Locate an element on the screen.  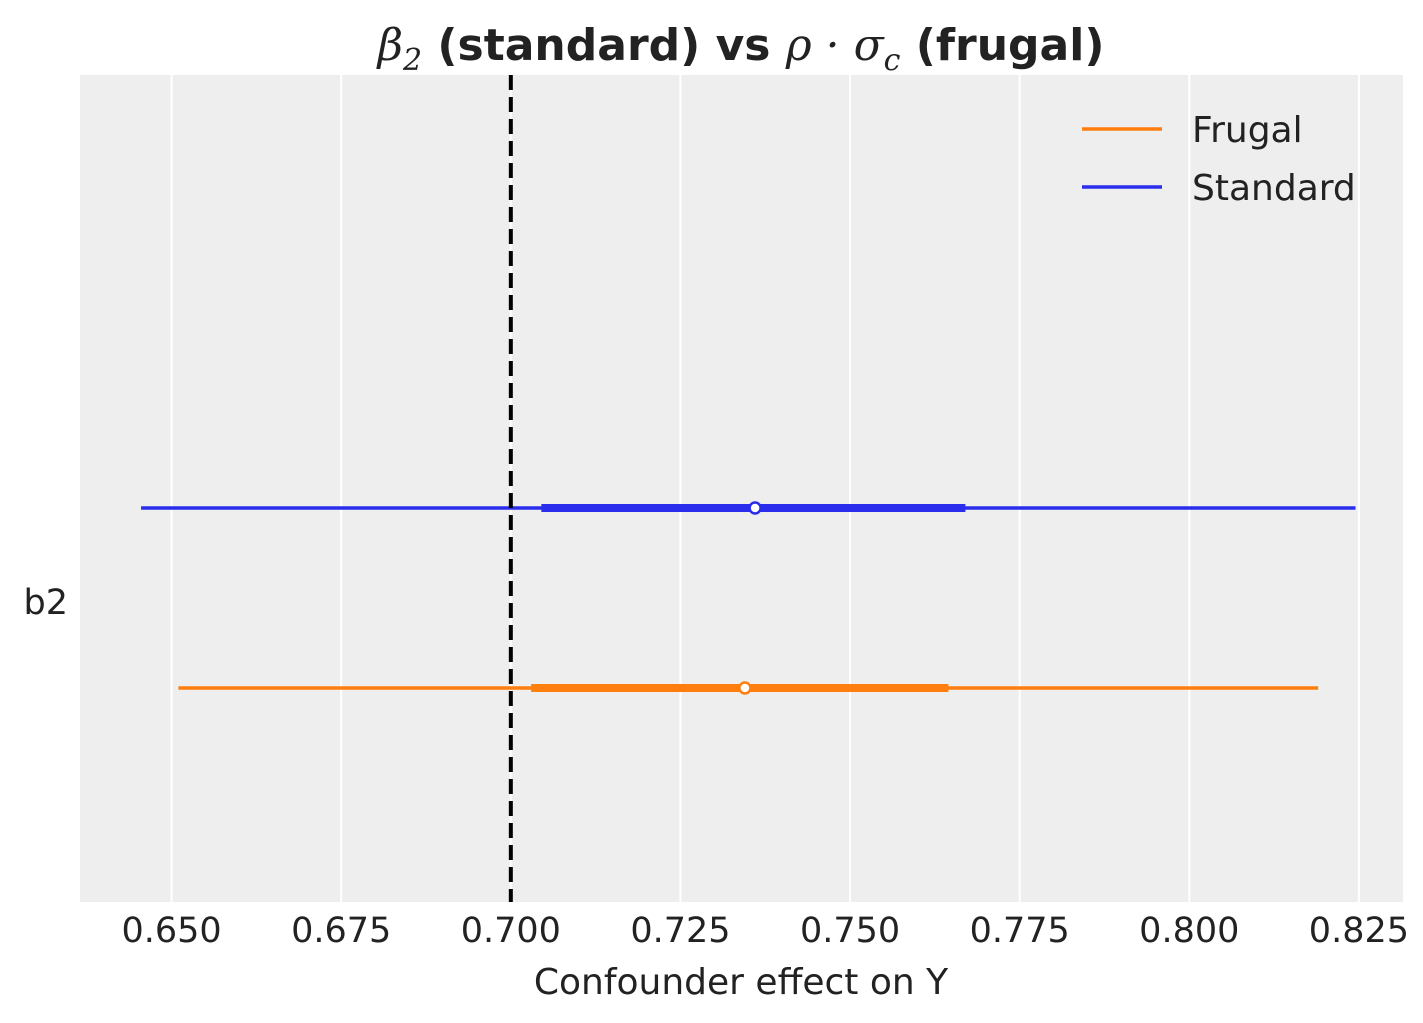
parameter-label-b2: b2 is located at coordinates (46, 603).